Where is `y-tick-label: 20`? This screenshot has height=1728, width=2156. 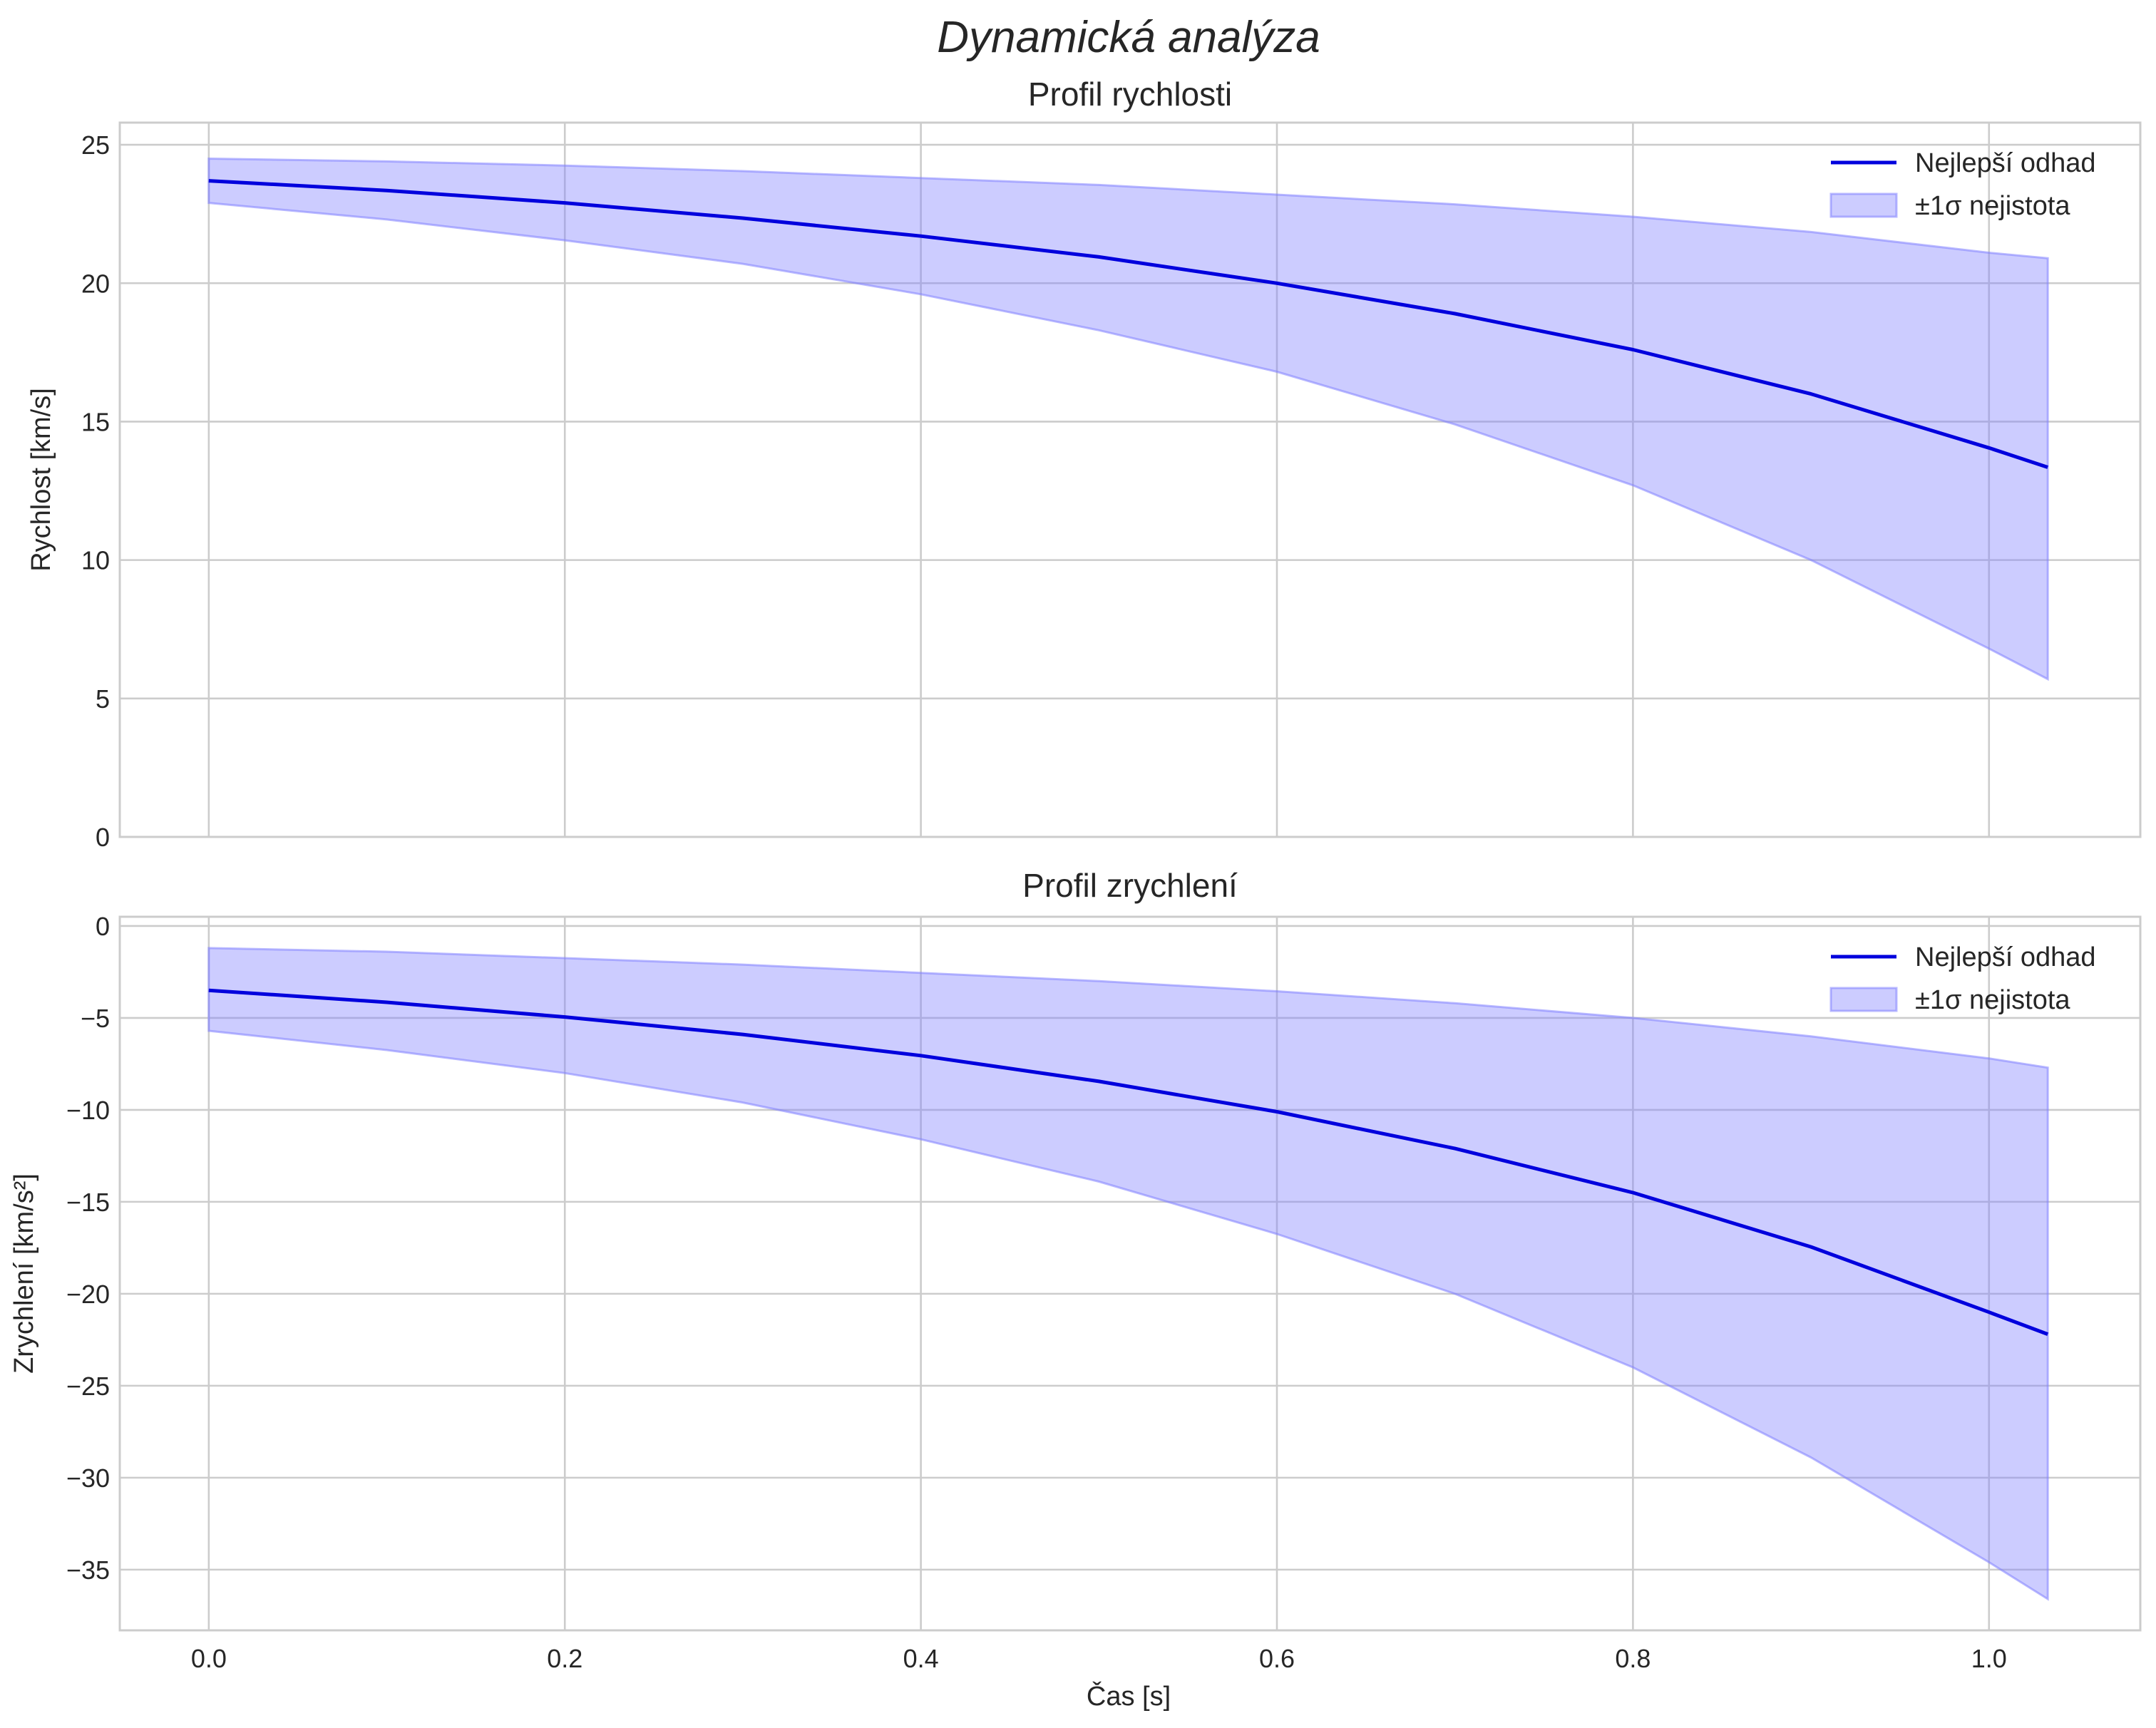 y-tick-label: 20 is located at coordinates (95, 283).